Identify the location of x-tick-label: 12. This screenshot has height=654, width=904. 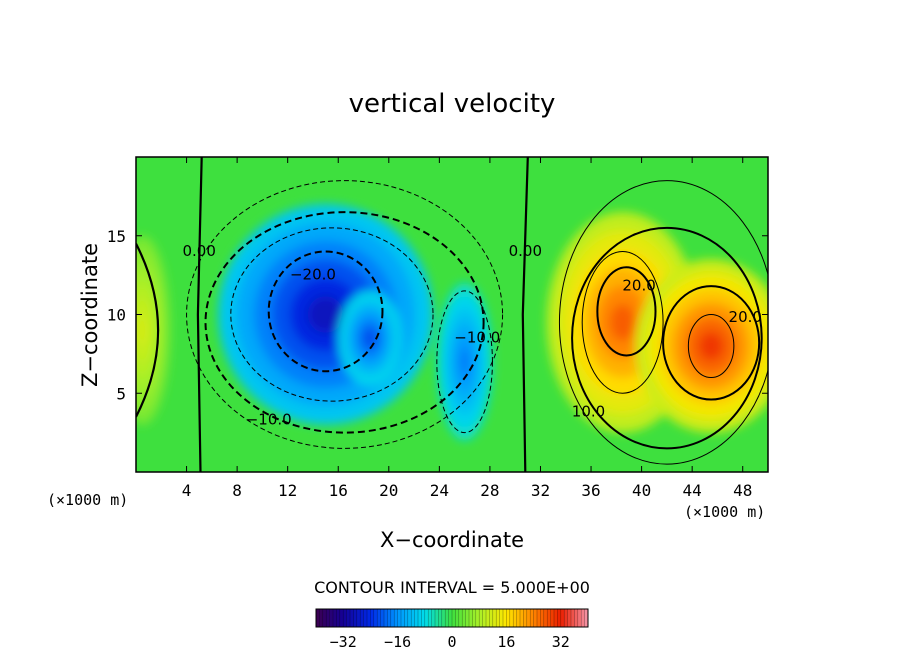
(287, 490).